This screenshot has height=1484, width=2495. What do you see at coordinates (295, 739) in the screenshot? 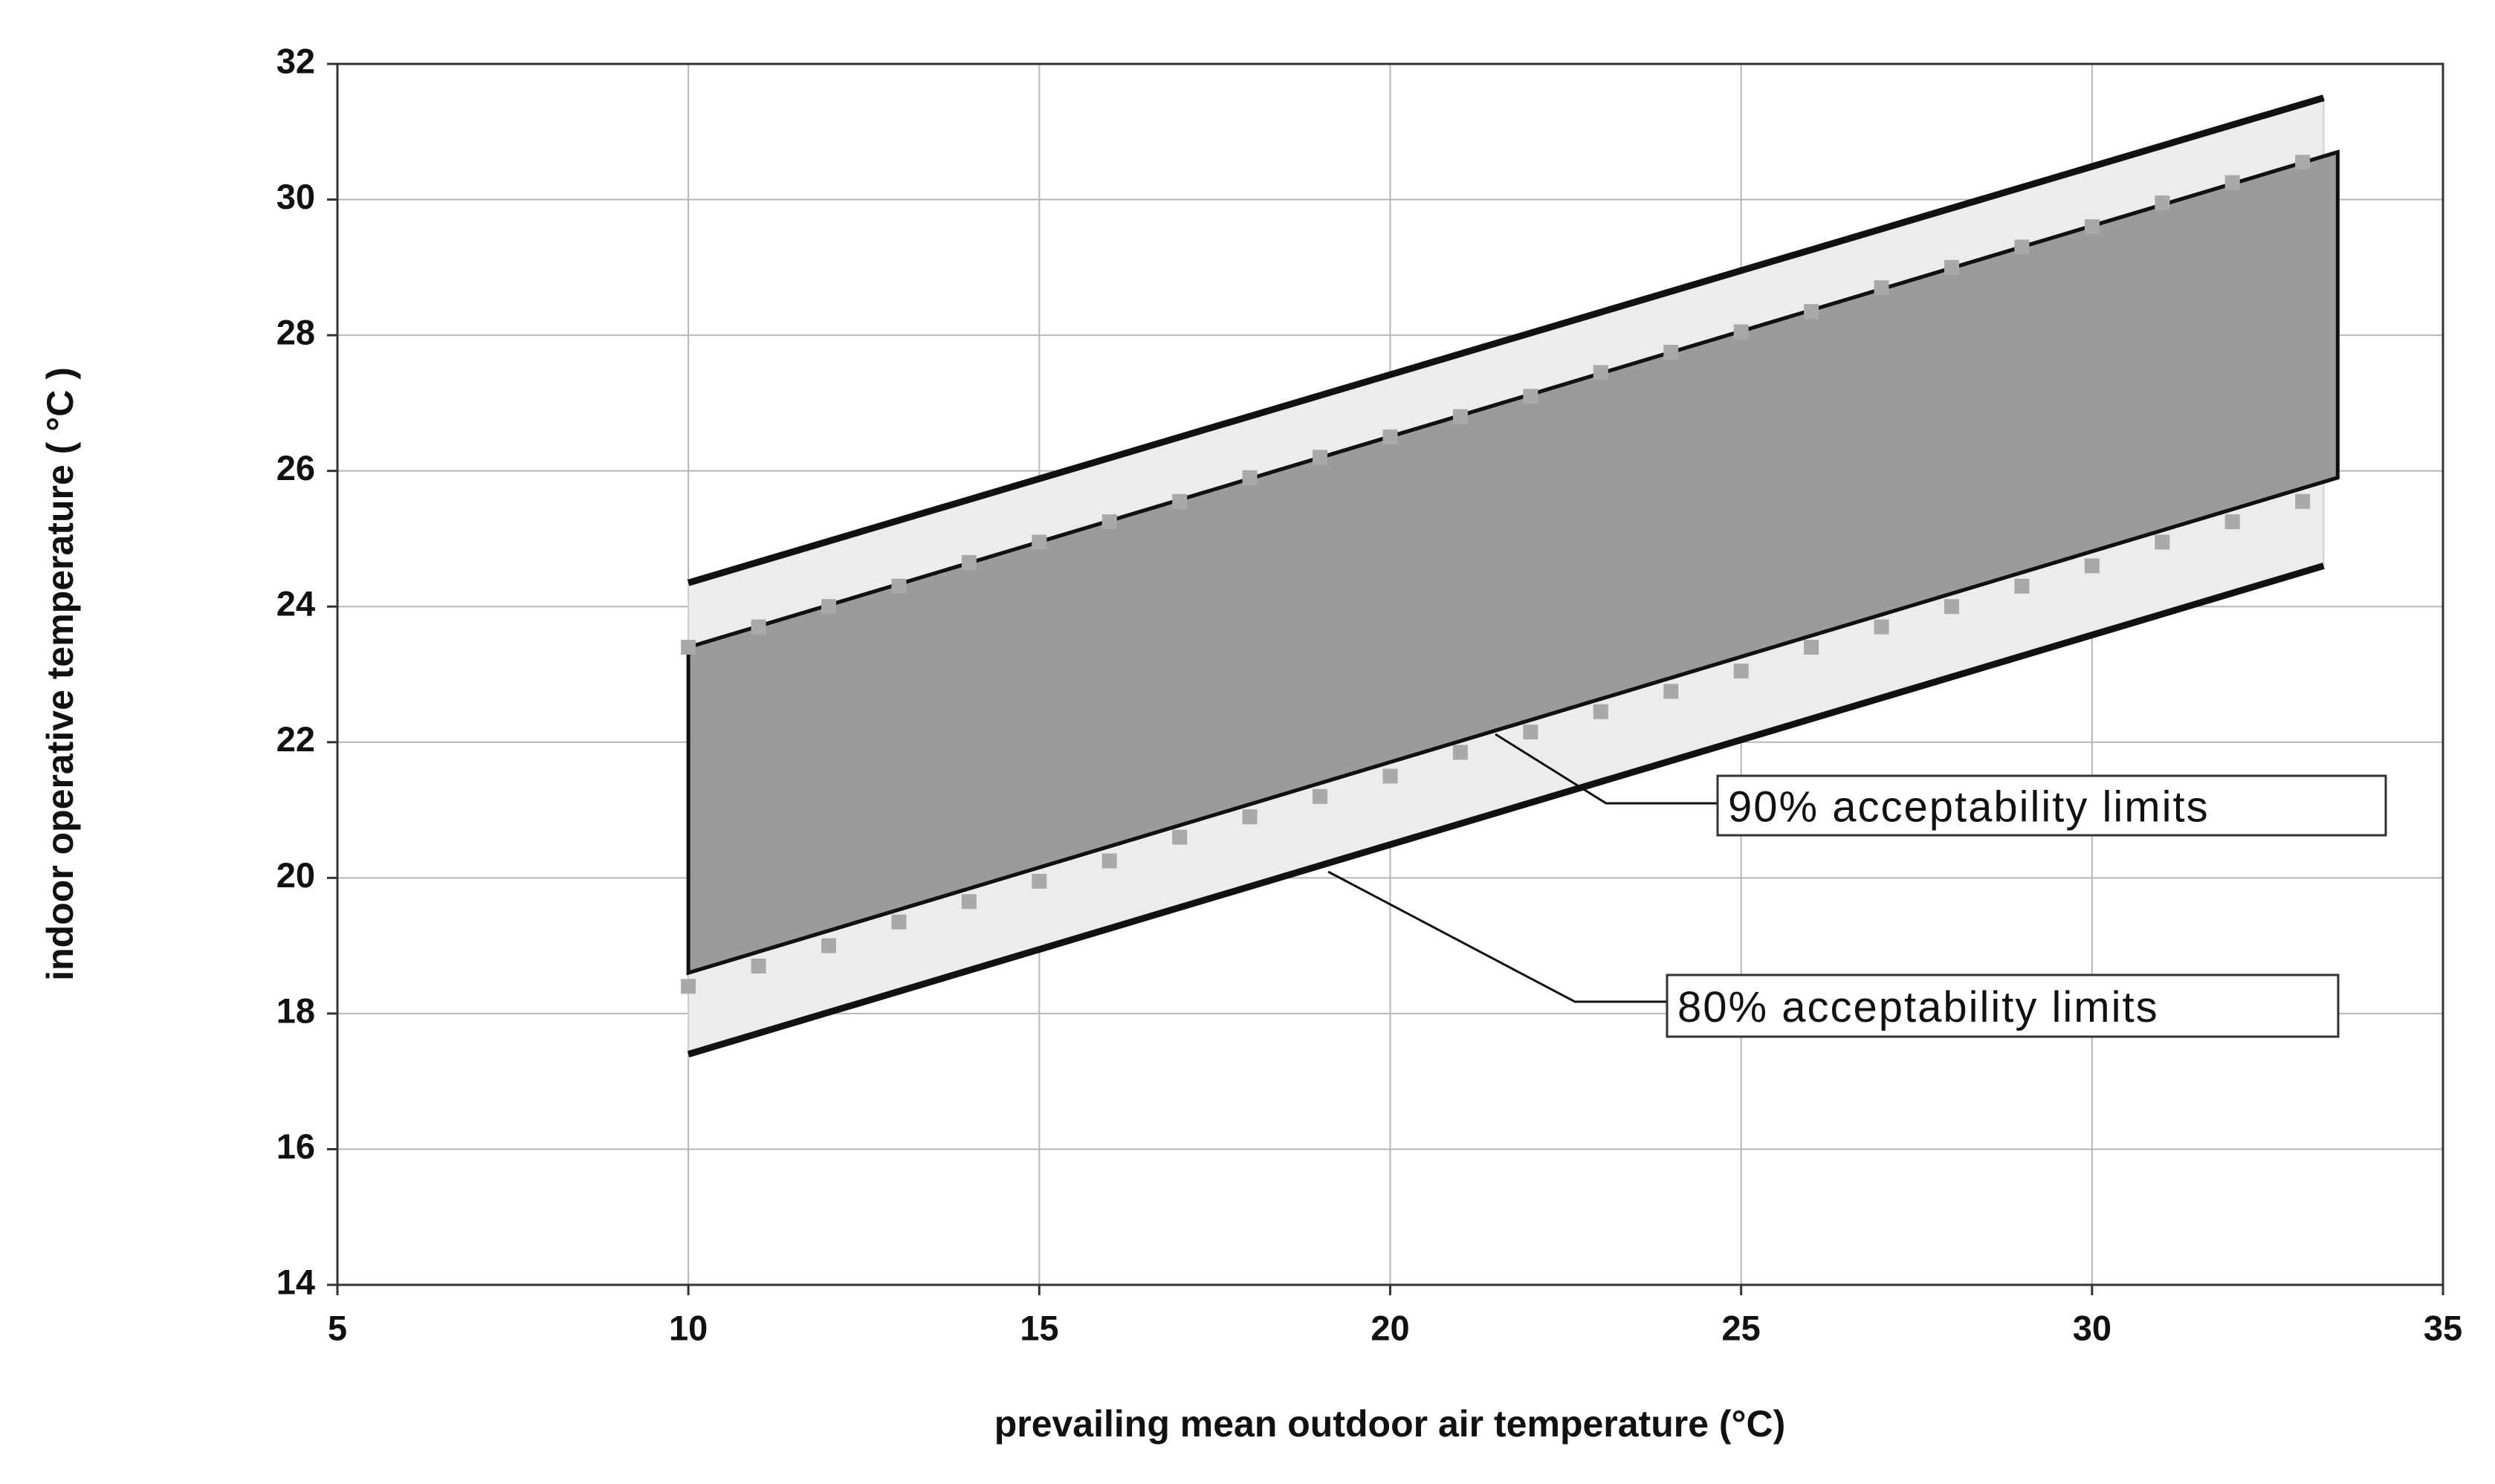
I see `y-tick-label: 22` at bounding box center [295, 739].